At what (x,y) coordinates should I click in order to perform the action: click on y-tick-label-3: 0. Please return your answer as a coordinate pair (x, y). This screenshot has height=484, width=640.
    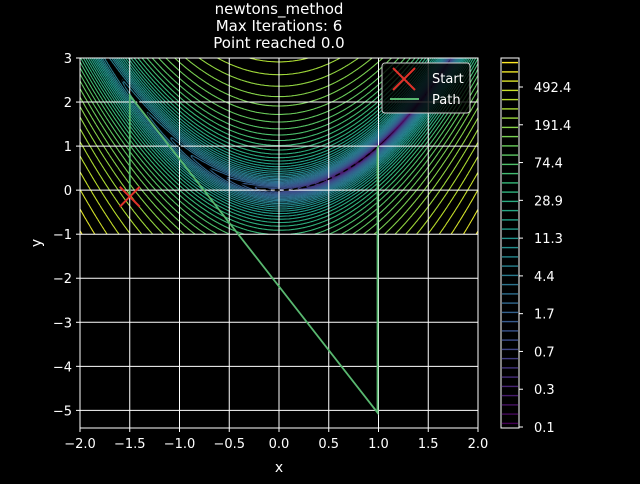
    Looking at the image, I should click on (68, 191).